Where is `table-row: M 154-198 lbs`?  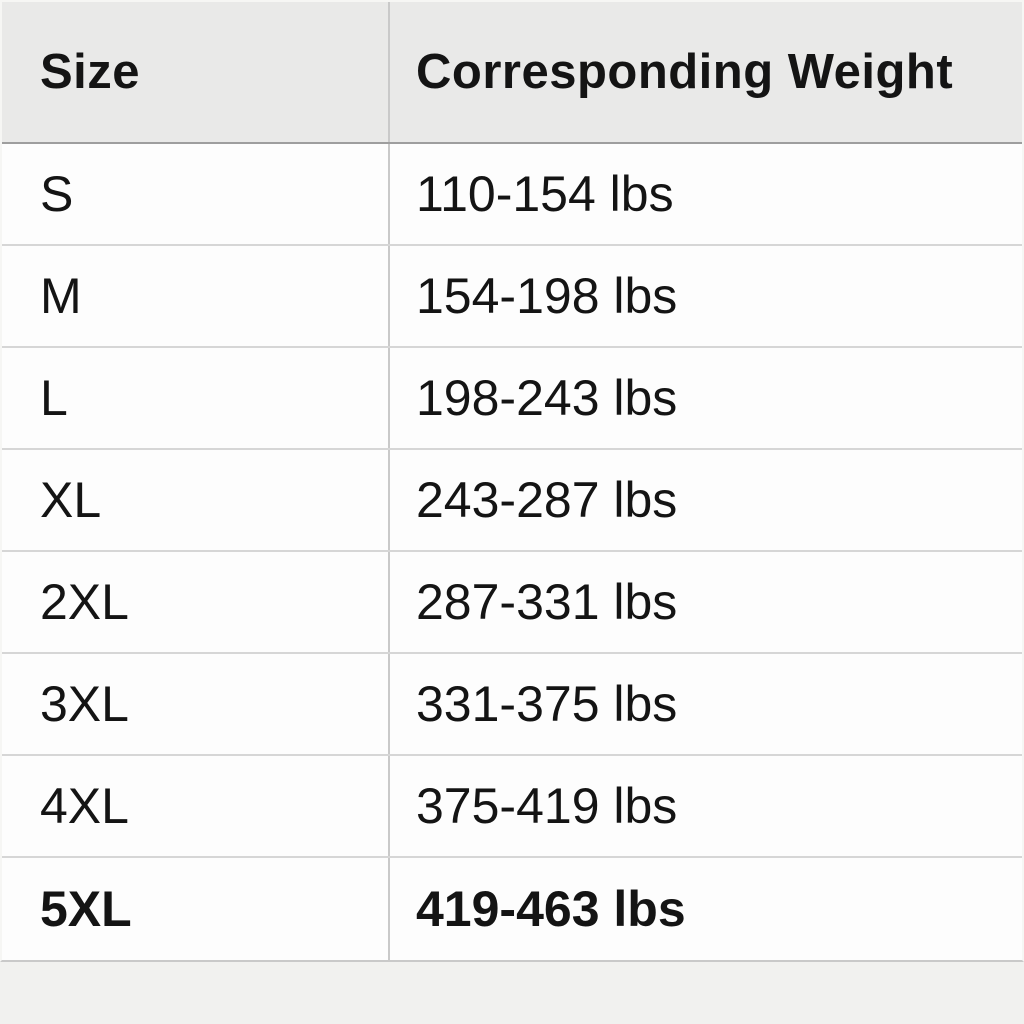
table-row: M 154-198 lbs is located at coordinates (512, 297).